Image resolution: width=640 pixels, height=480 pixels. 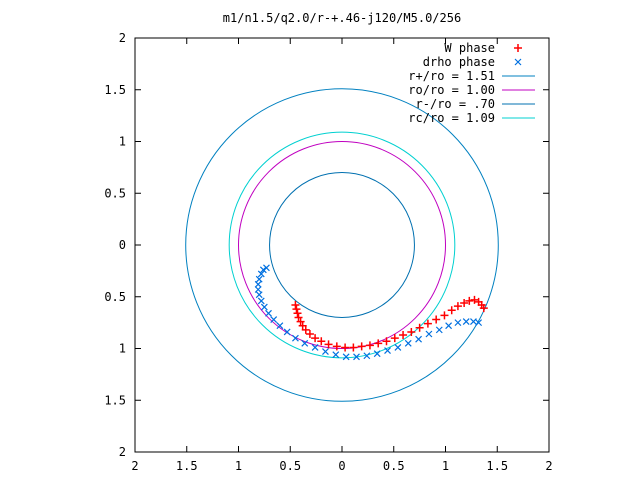 I want to click on legend-label: rc/ro = 1.09, so click(x=451, y=118).